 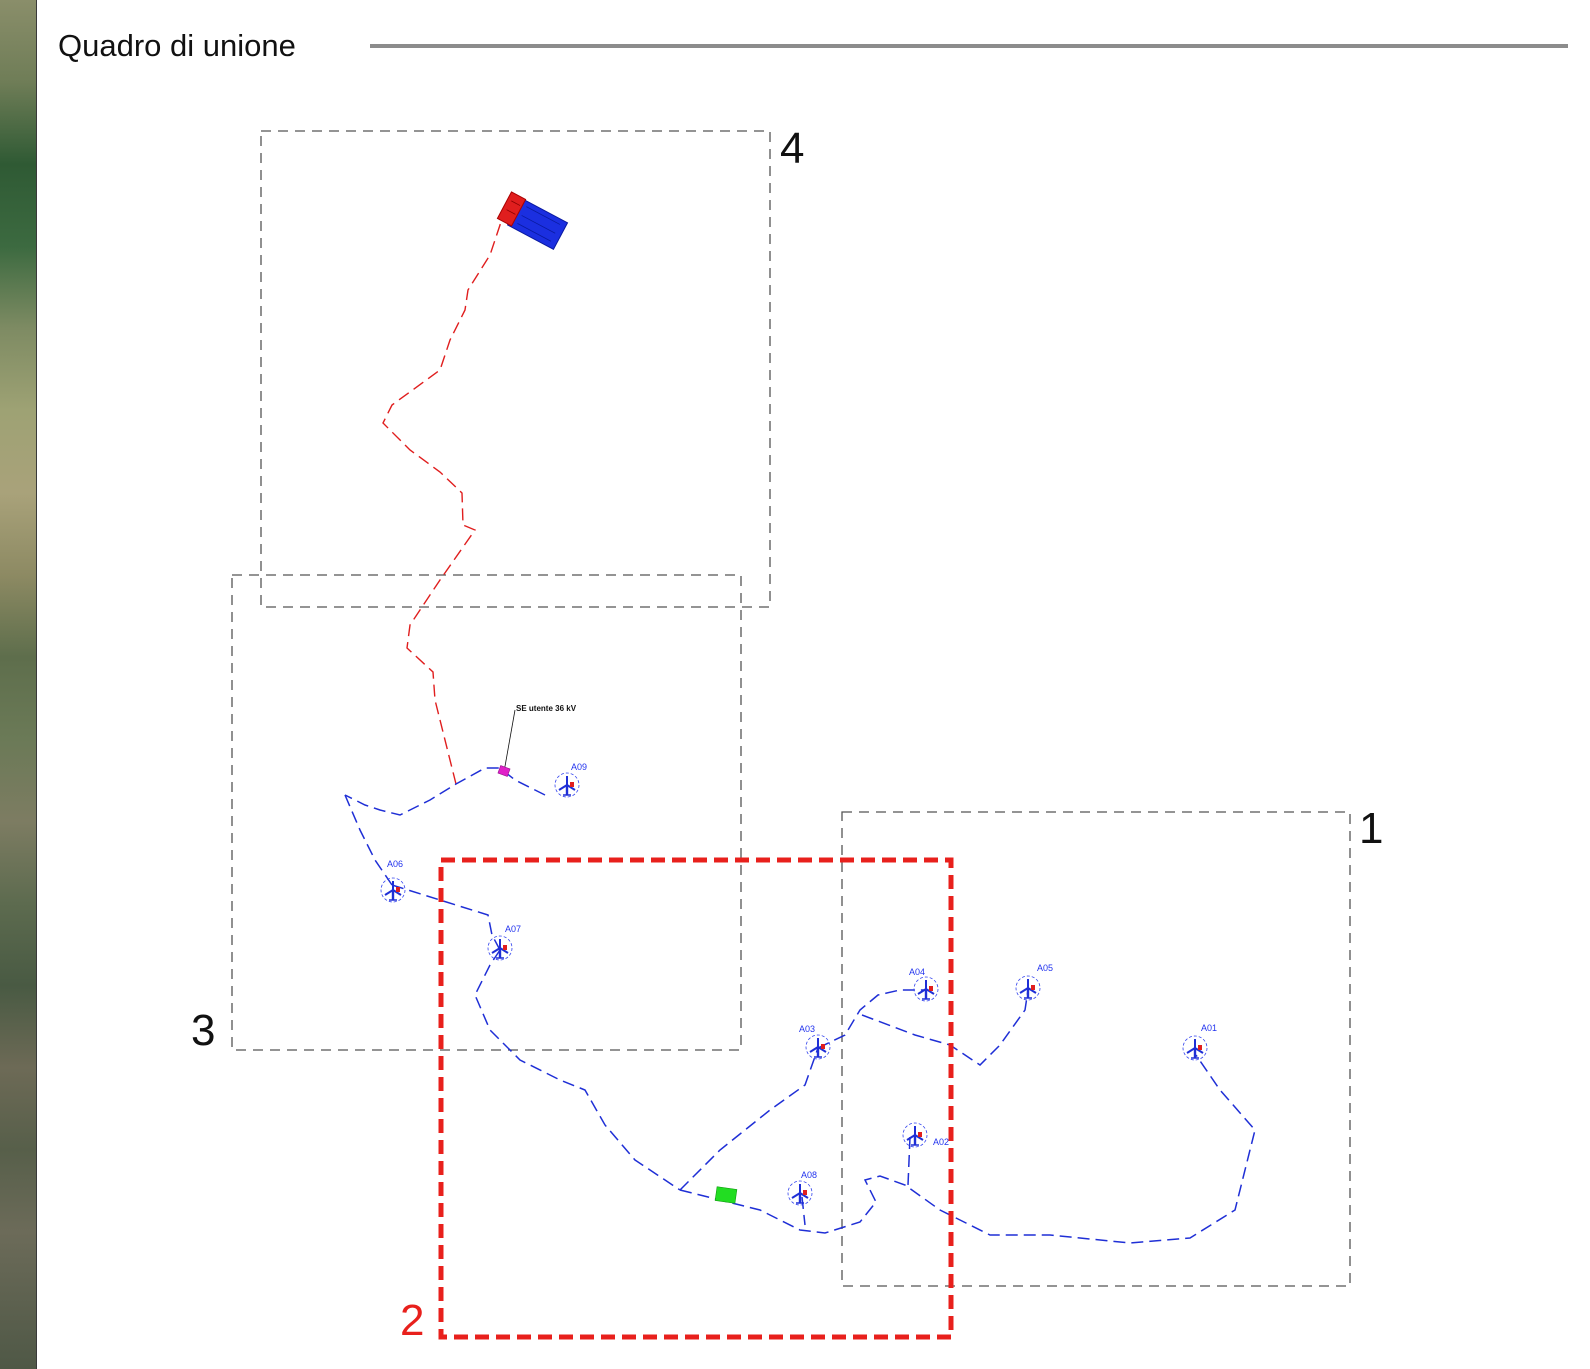 I want to click on turbine-label: A05, so click(x=1045, y=968).